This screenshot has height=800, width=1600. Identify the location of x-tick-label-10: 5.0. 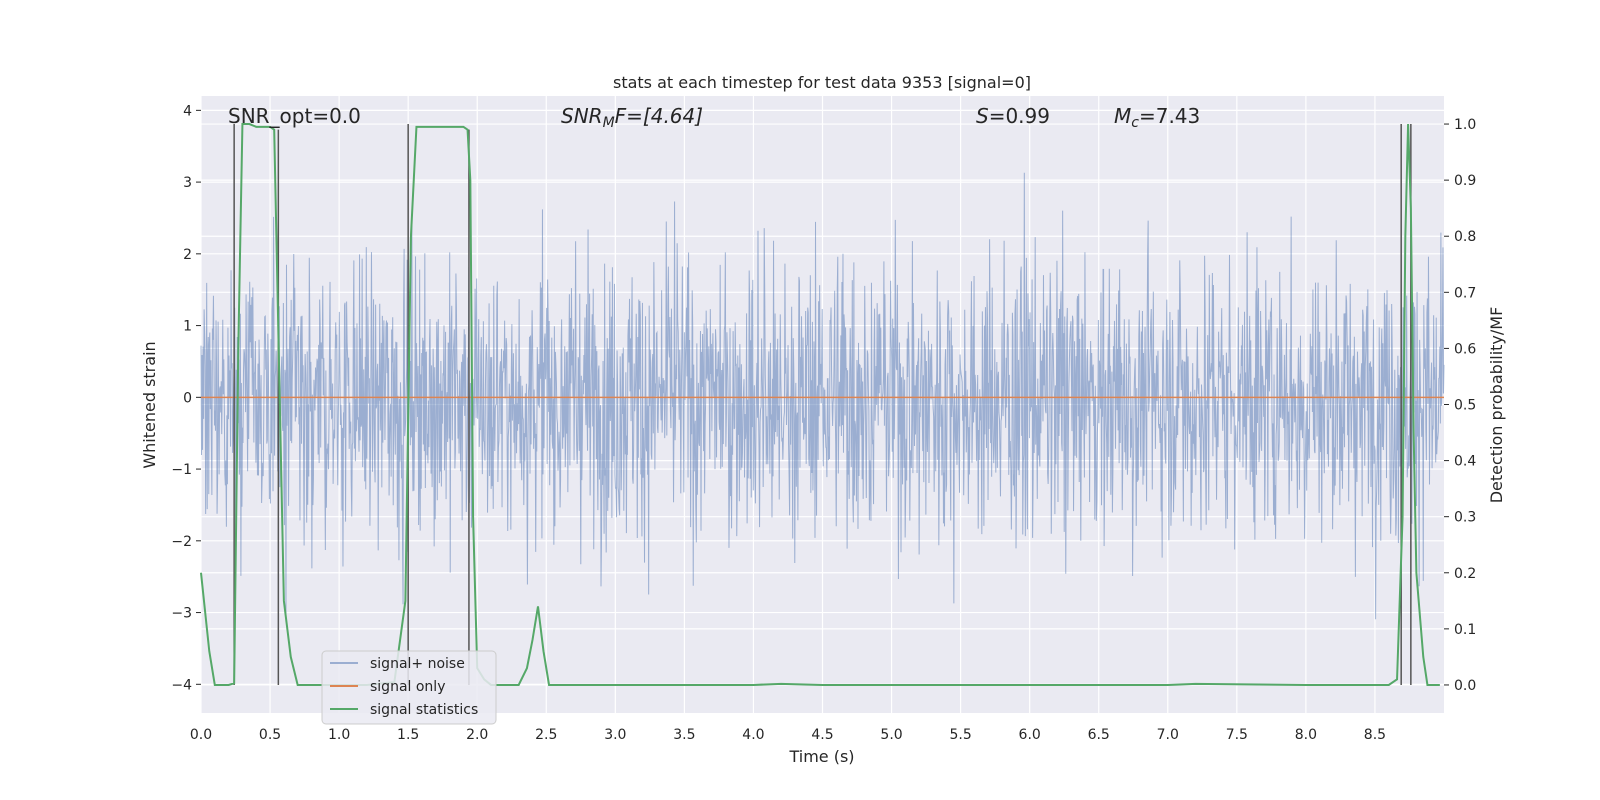
(891, 735).